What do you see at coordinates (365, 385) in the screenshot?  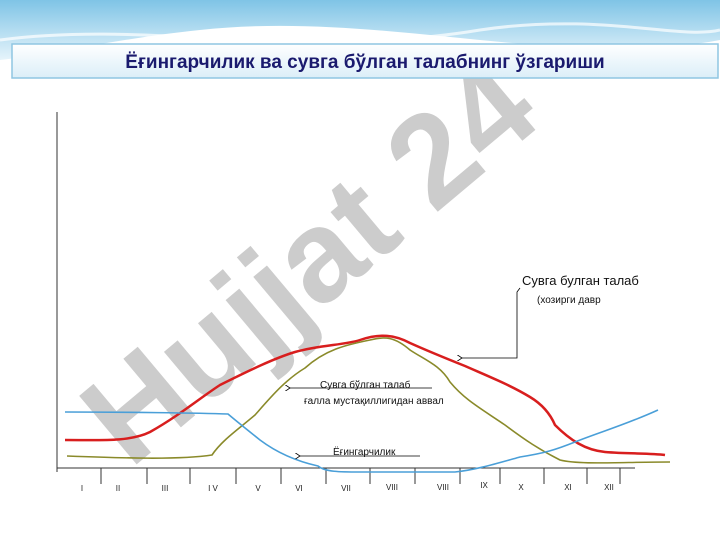 I see `label: Сувга бўлган талаб` at bounding box center [365, 385].